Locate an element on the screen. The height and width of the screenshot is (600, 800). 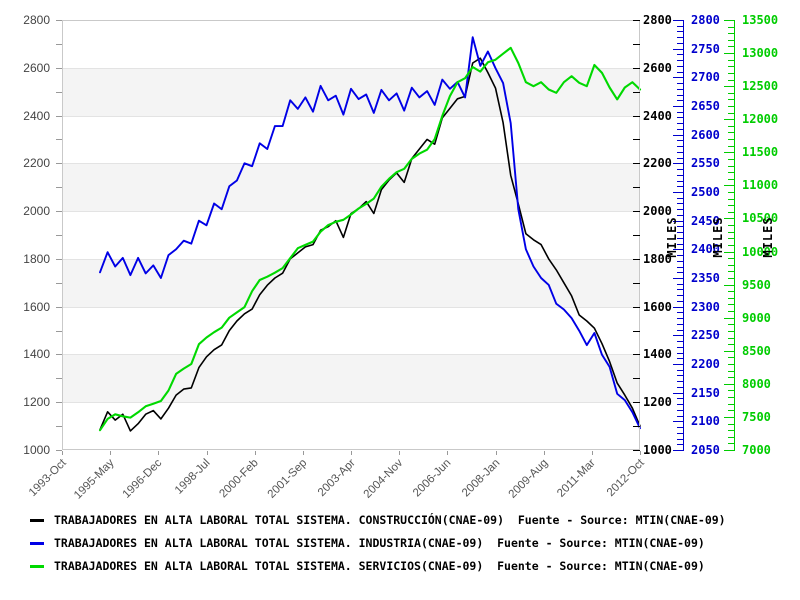
axis-title-miles-black: MILES is located at coordinates (672, 237).